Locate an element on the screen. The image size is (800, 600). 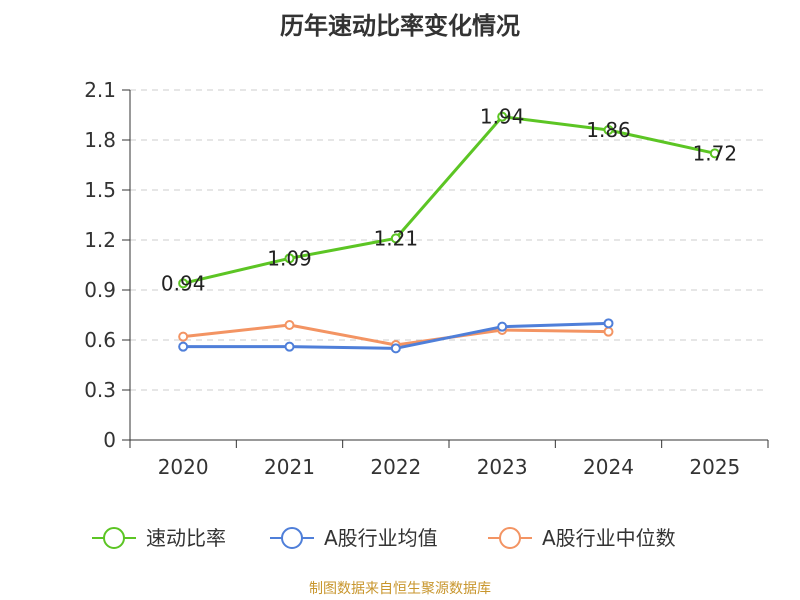
y-tick-labels: 0 0.3 0.6 0.9 1.2 1.5 1.8 2.1 is located at coordinates (100, 265).